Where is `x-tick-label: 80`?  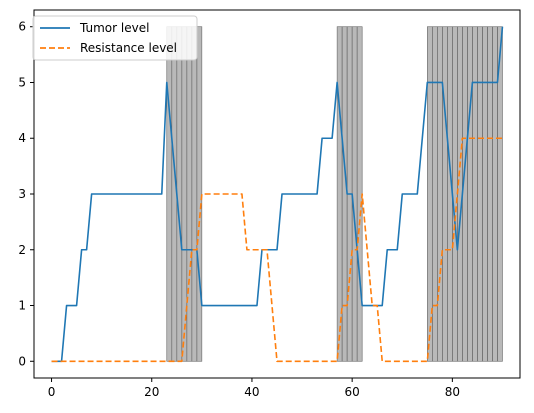
x-tick-label: 80 is located at coordinates (452, 392).